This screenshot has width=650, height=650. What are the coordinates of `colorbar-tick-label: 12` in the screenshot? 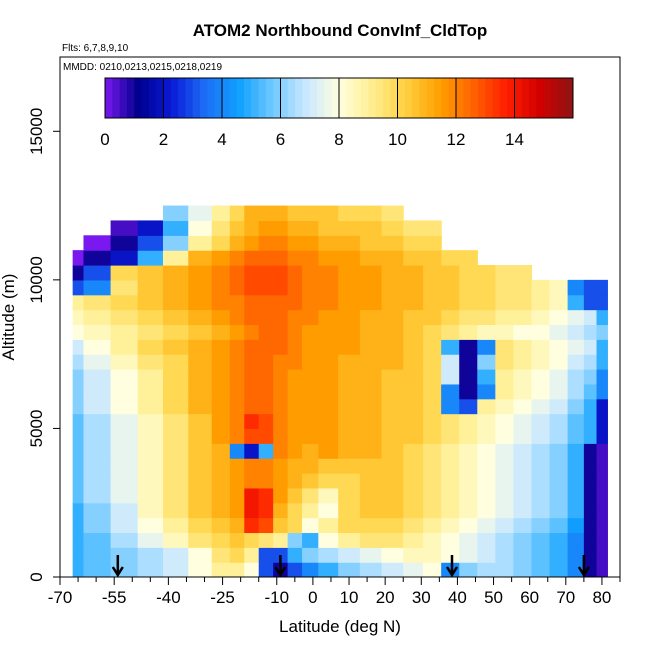 It's located at (456, 139).